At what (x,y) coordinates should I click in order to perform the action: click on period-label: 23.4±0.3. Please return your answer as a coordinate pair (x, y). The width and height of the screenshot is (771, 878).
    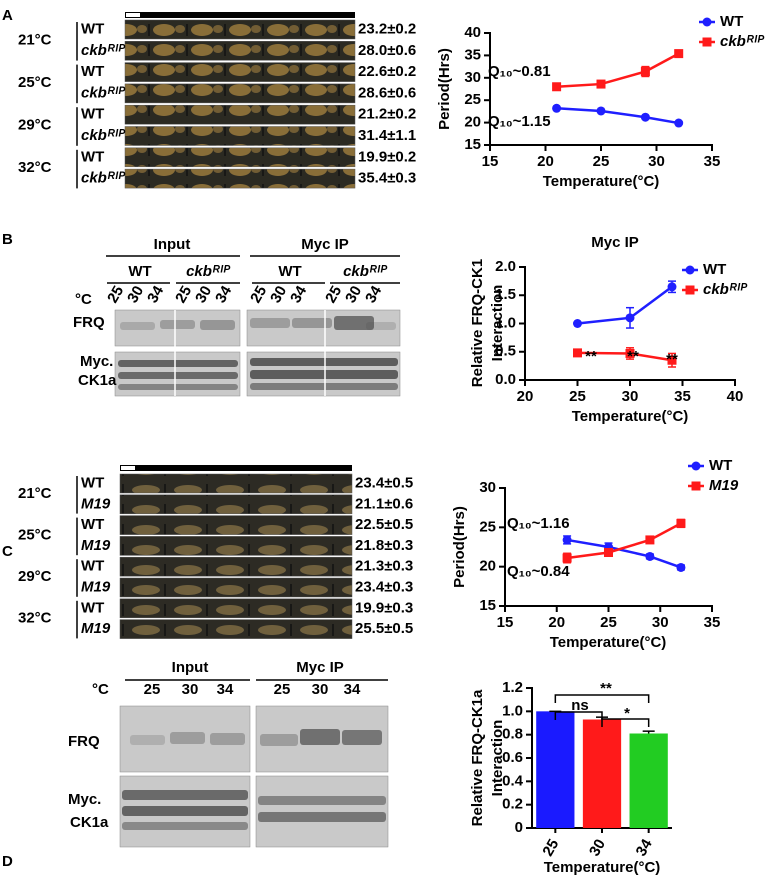
    Looking at the image, I should click on (384, 586).